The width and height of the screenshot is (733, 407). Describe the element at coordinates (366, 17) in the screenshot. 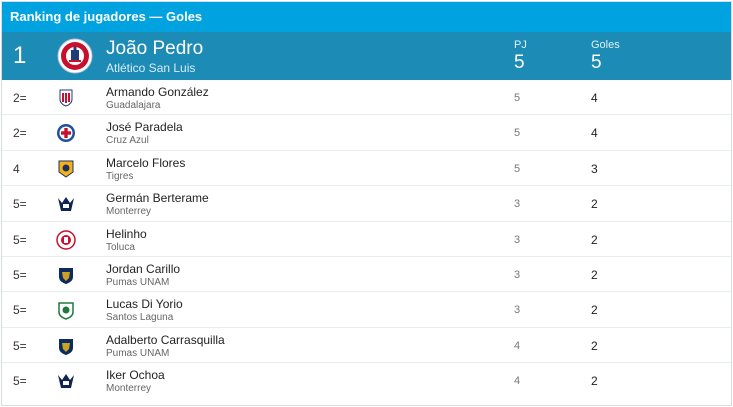

I see `widget-title: Ranking de jugadores — Goles` at that location.